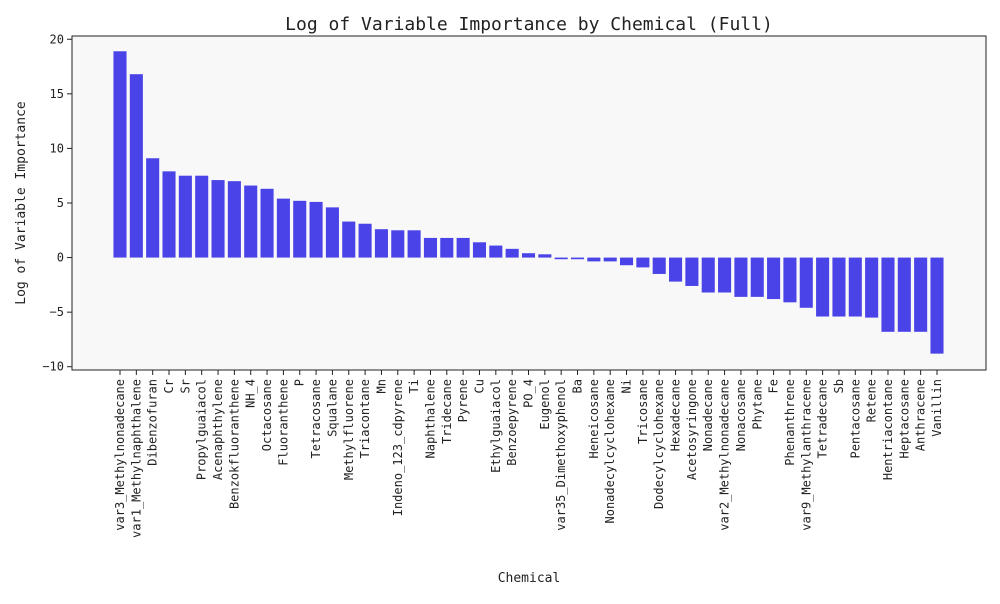 The width and height of the screenshot is (1000, 604). What do you see at coordinates (202, 429) in the screenshot?
I see `x-tick-label: Propylguaiacol` at bounding box center [202, 429].